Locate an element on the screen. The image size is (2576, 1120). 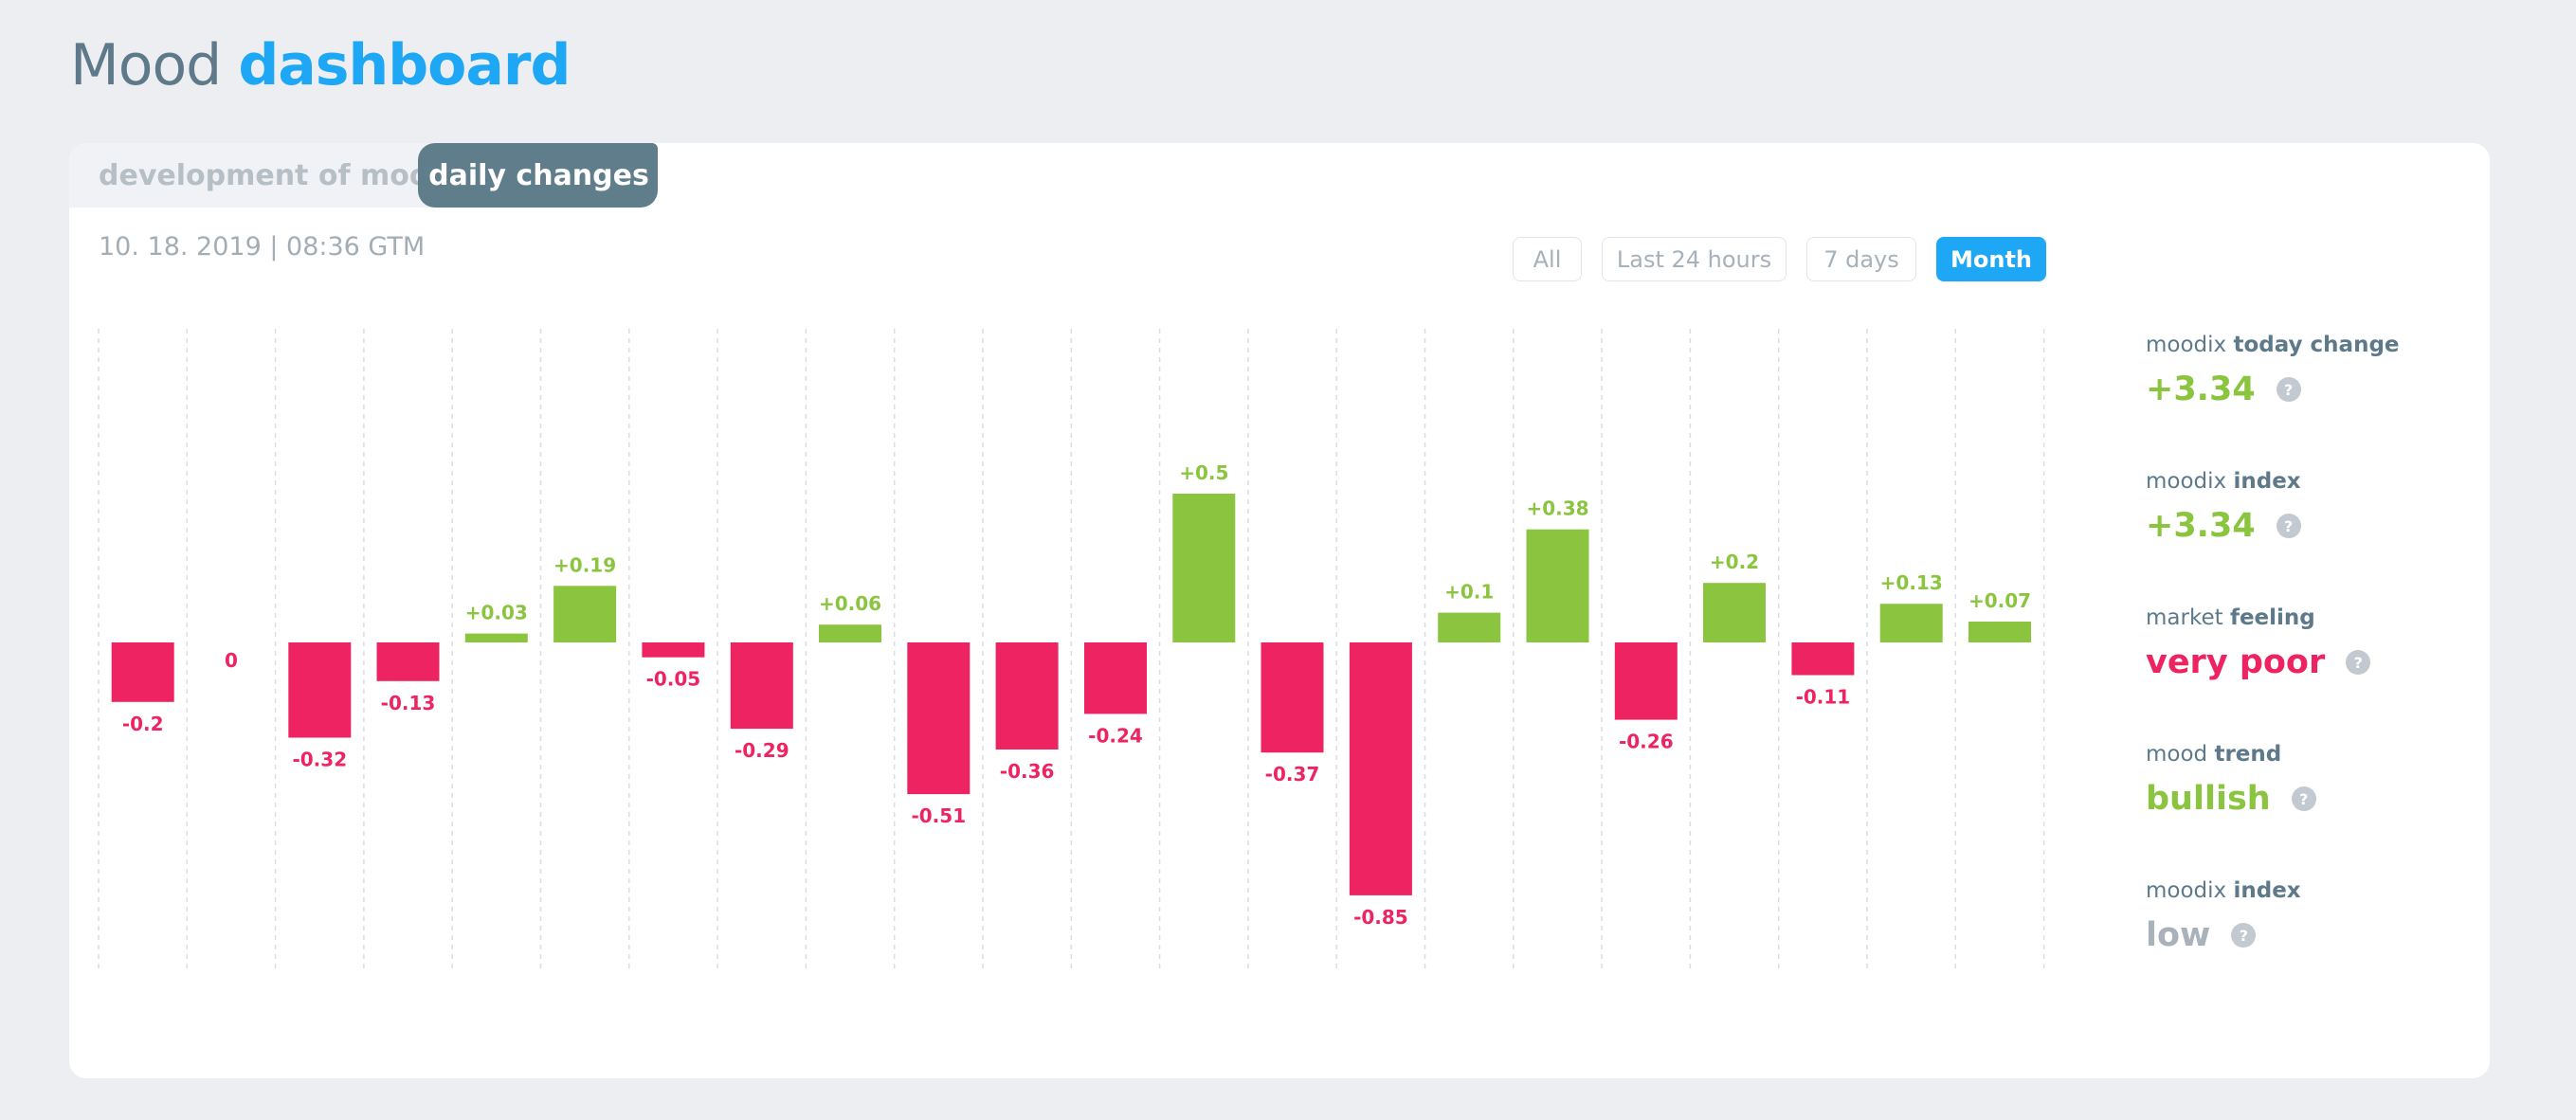
stat-moodix-index: moodix index +3.34? is located at coordinates (2307, 507).